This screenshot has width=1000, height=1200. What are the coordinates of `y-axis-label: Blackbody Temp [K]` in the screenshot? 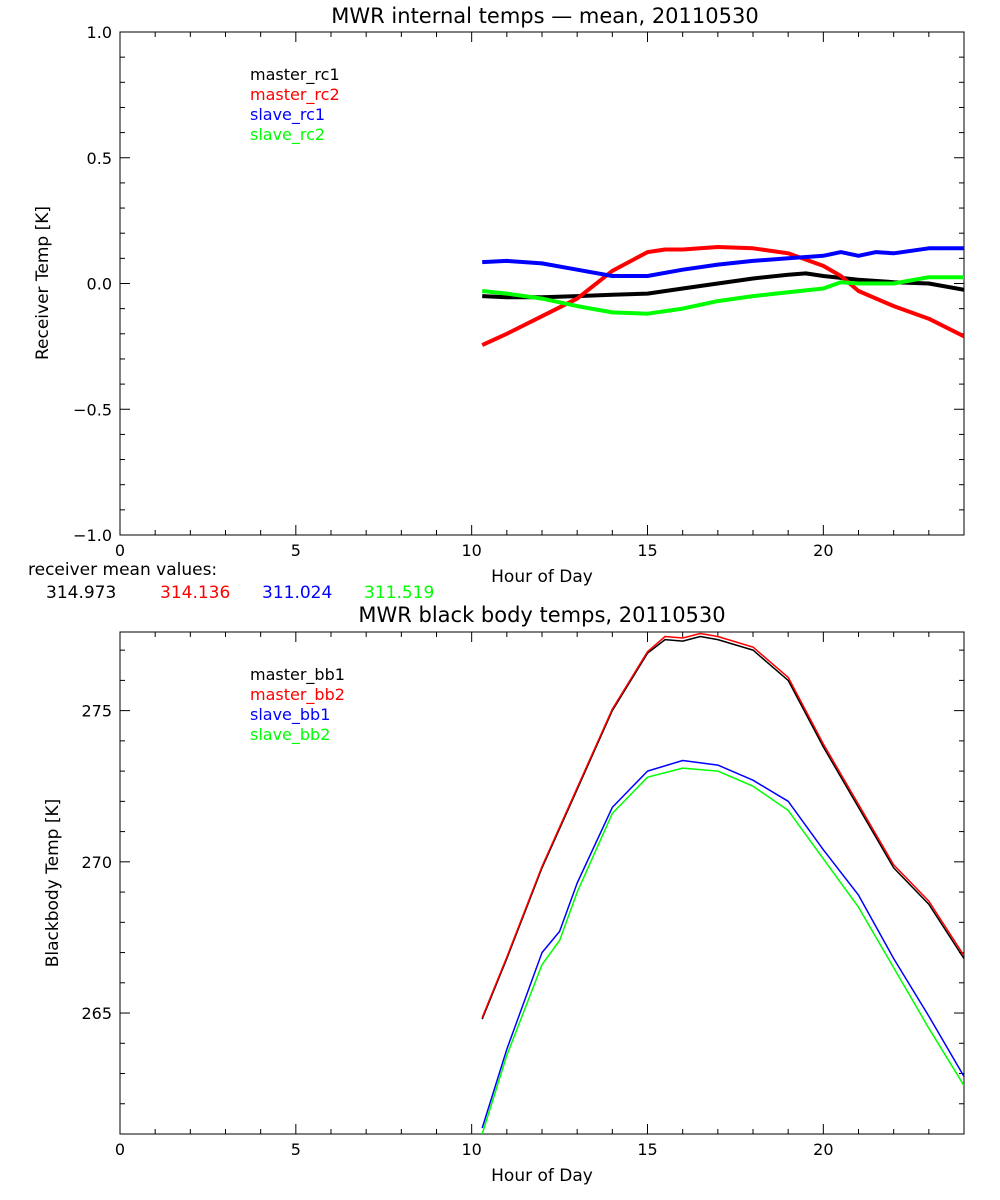 It's located at (53, 883).